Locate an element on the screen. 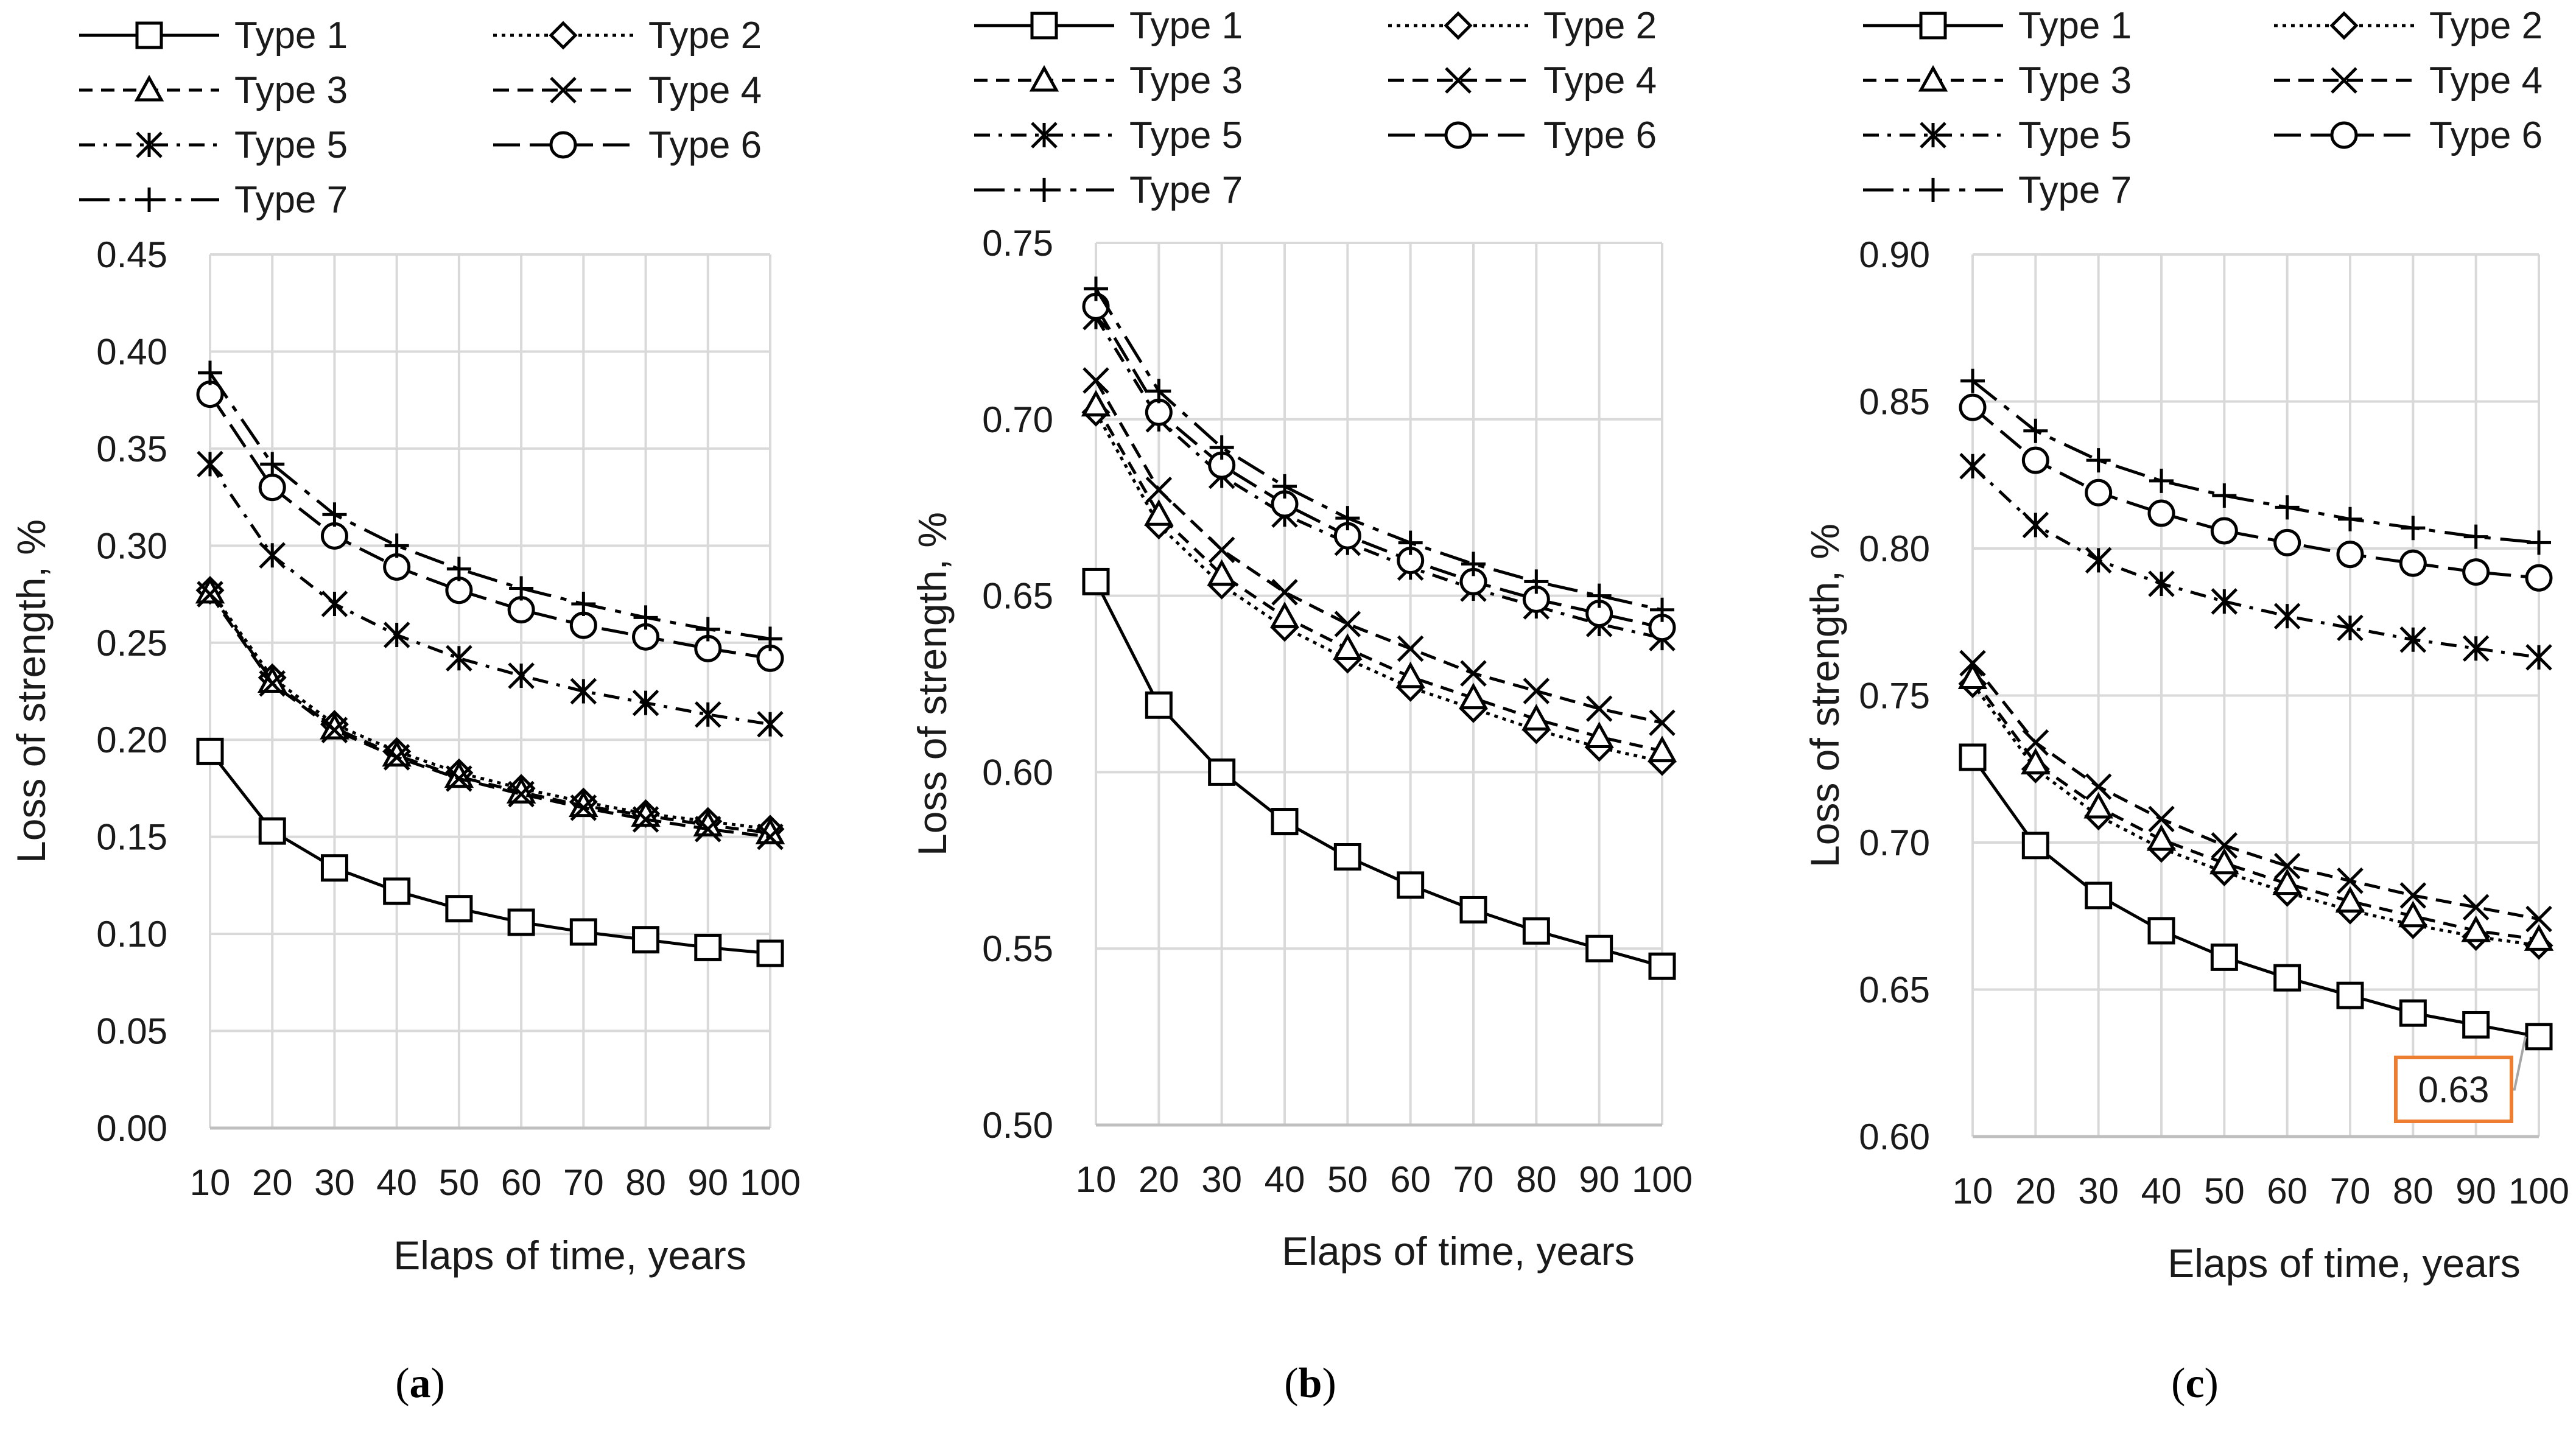 The width and height of the screenshot is (2576, 1430). y-tick-label: 0.35 is located at coordinates (131, 449).